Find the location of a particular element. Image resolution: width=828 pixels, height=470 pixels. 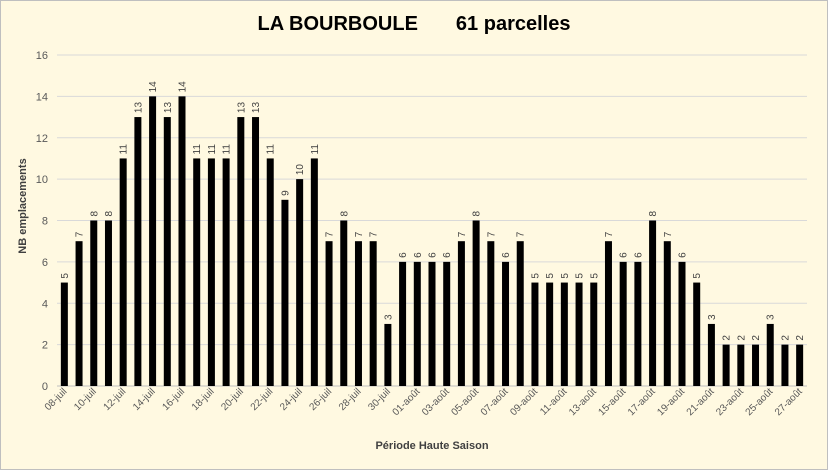

y-tick-label: 0 is located at coordinates (45, 387).